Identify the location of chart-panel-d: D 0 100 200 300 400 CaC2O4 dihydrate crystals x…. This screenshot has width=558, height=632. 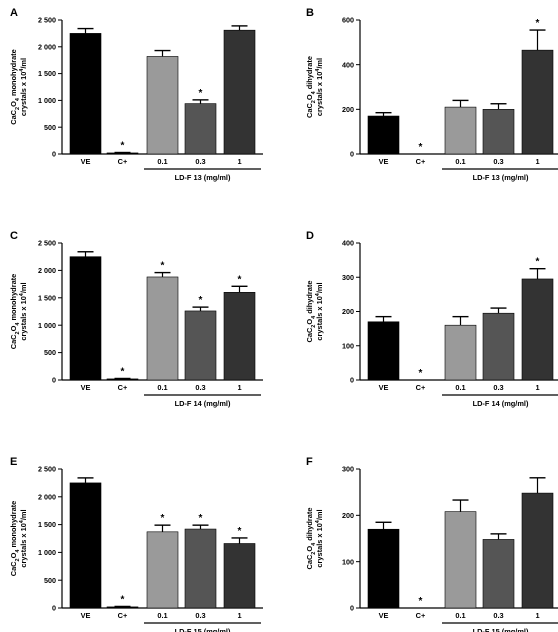
(431, 319).